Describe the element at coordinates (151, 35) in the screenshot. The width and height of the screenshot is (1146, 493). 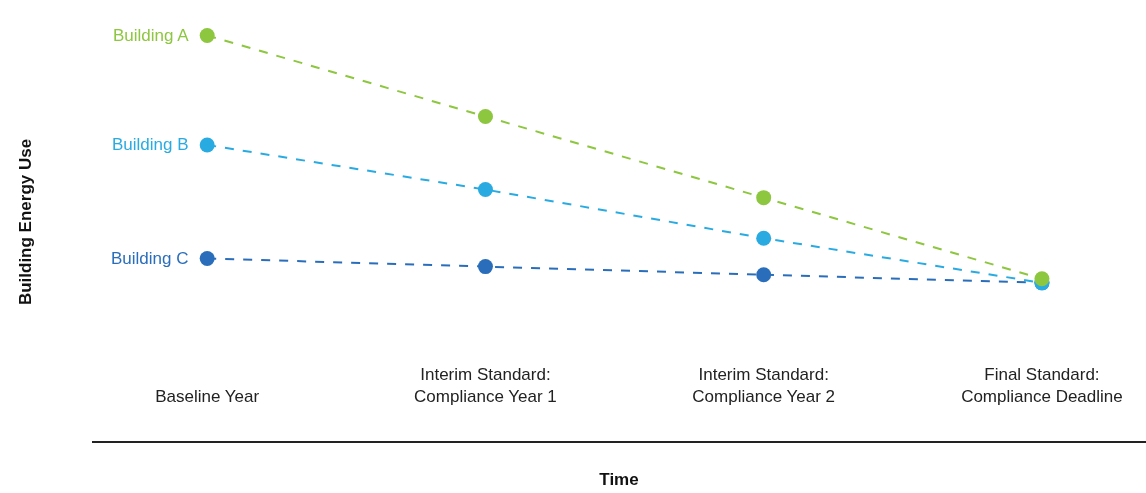
I see `series-label: Building A` at that location.